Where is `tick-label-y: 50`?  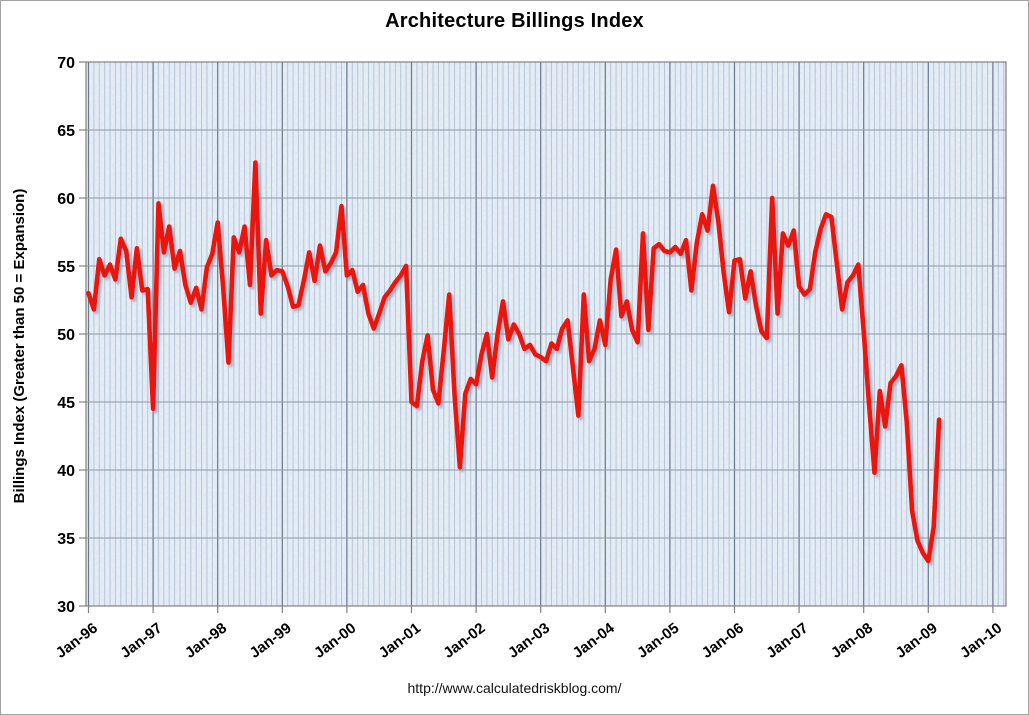 tick-label-y: 50 is located at coordinates (66, 335).